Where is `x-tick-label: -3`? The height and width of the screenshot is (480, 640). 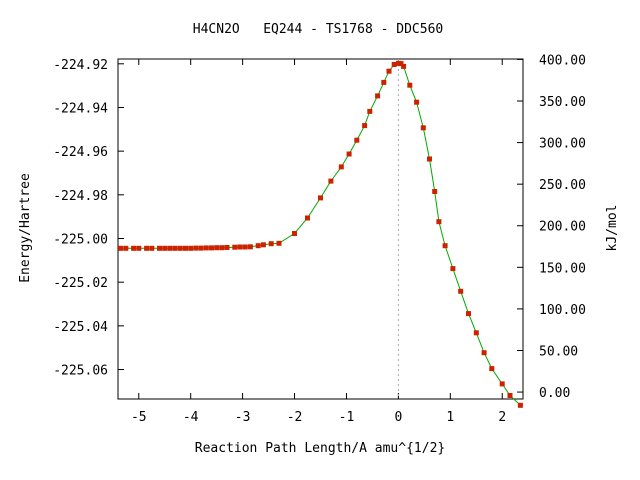 x-tick-label: -3 is located at coordinates (243, 417).